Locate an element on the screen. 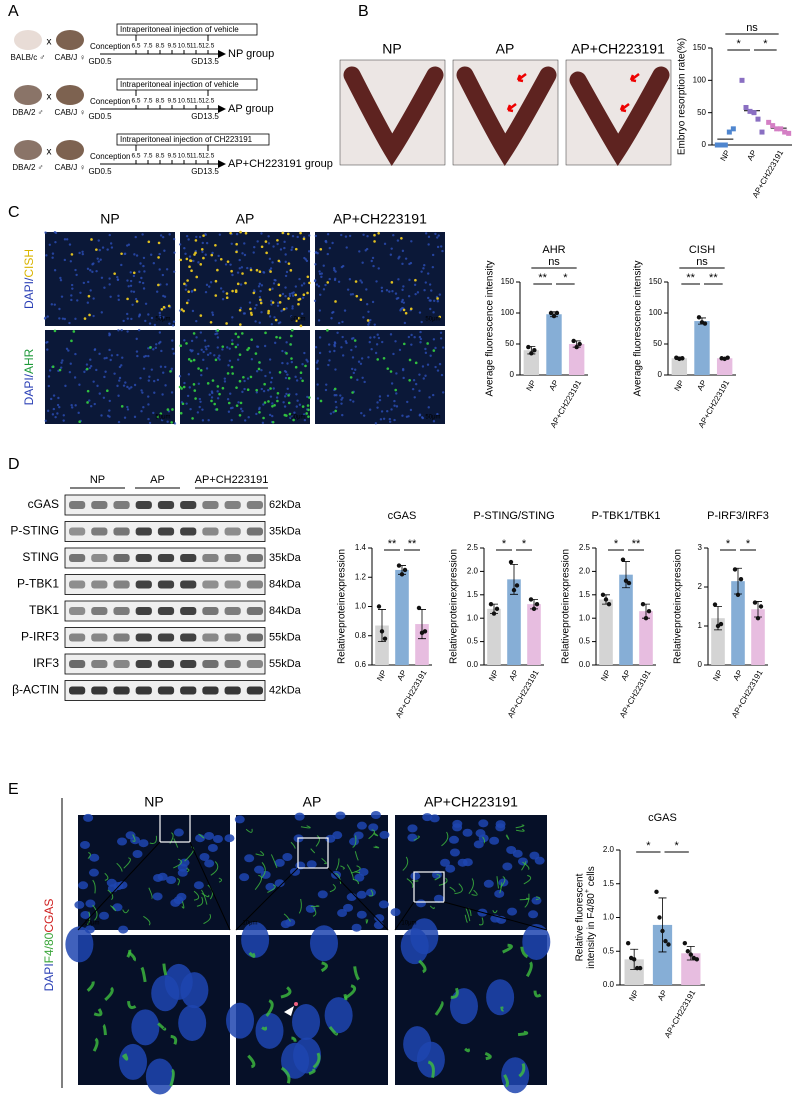 Image resolution: width=811 pixels, height=1099 pixels. y-tick-label: 0 is located at coordinates (700, 664).